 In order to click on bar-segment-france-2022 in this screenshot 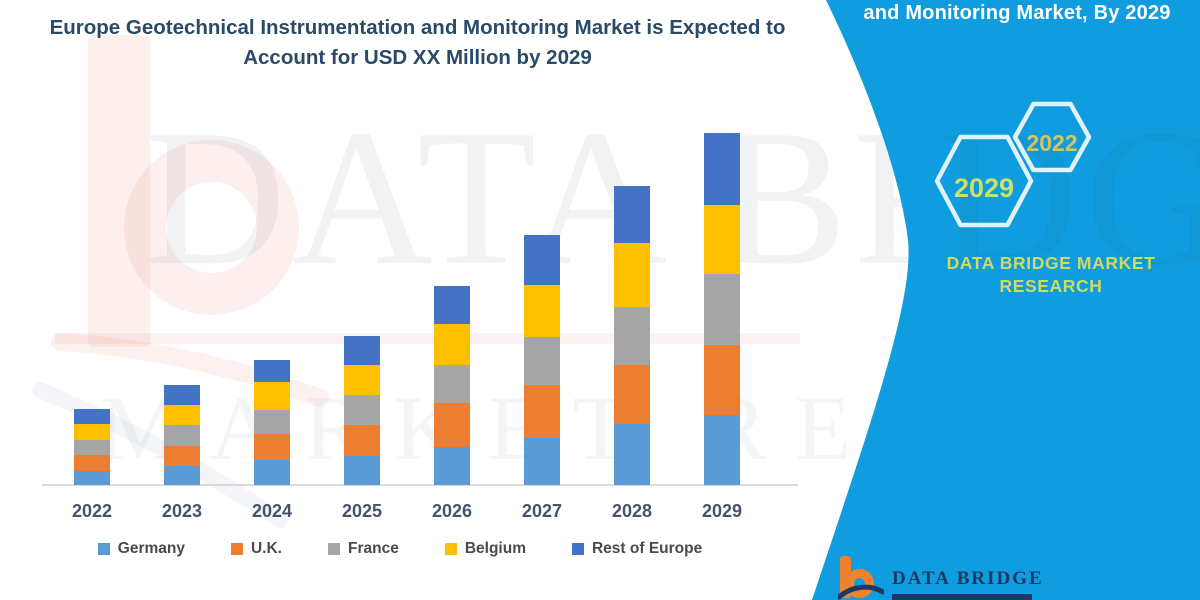, I will do `click(92, 447)`.